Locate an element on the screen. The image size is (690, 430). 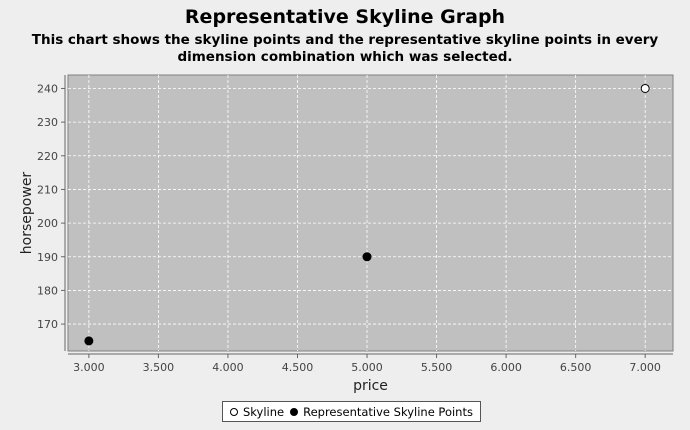
x-tick-label: 4.000 is located at coordinates (228, 367).